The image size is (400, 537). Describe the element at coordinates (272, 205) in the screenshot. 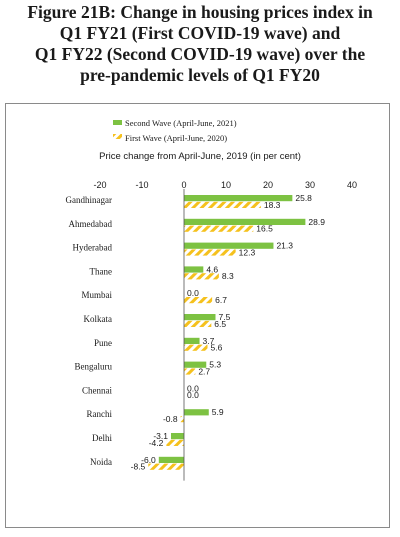

I see `value-label-gandhinagar-first-wave: 18.3` at that location.